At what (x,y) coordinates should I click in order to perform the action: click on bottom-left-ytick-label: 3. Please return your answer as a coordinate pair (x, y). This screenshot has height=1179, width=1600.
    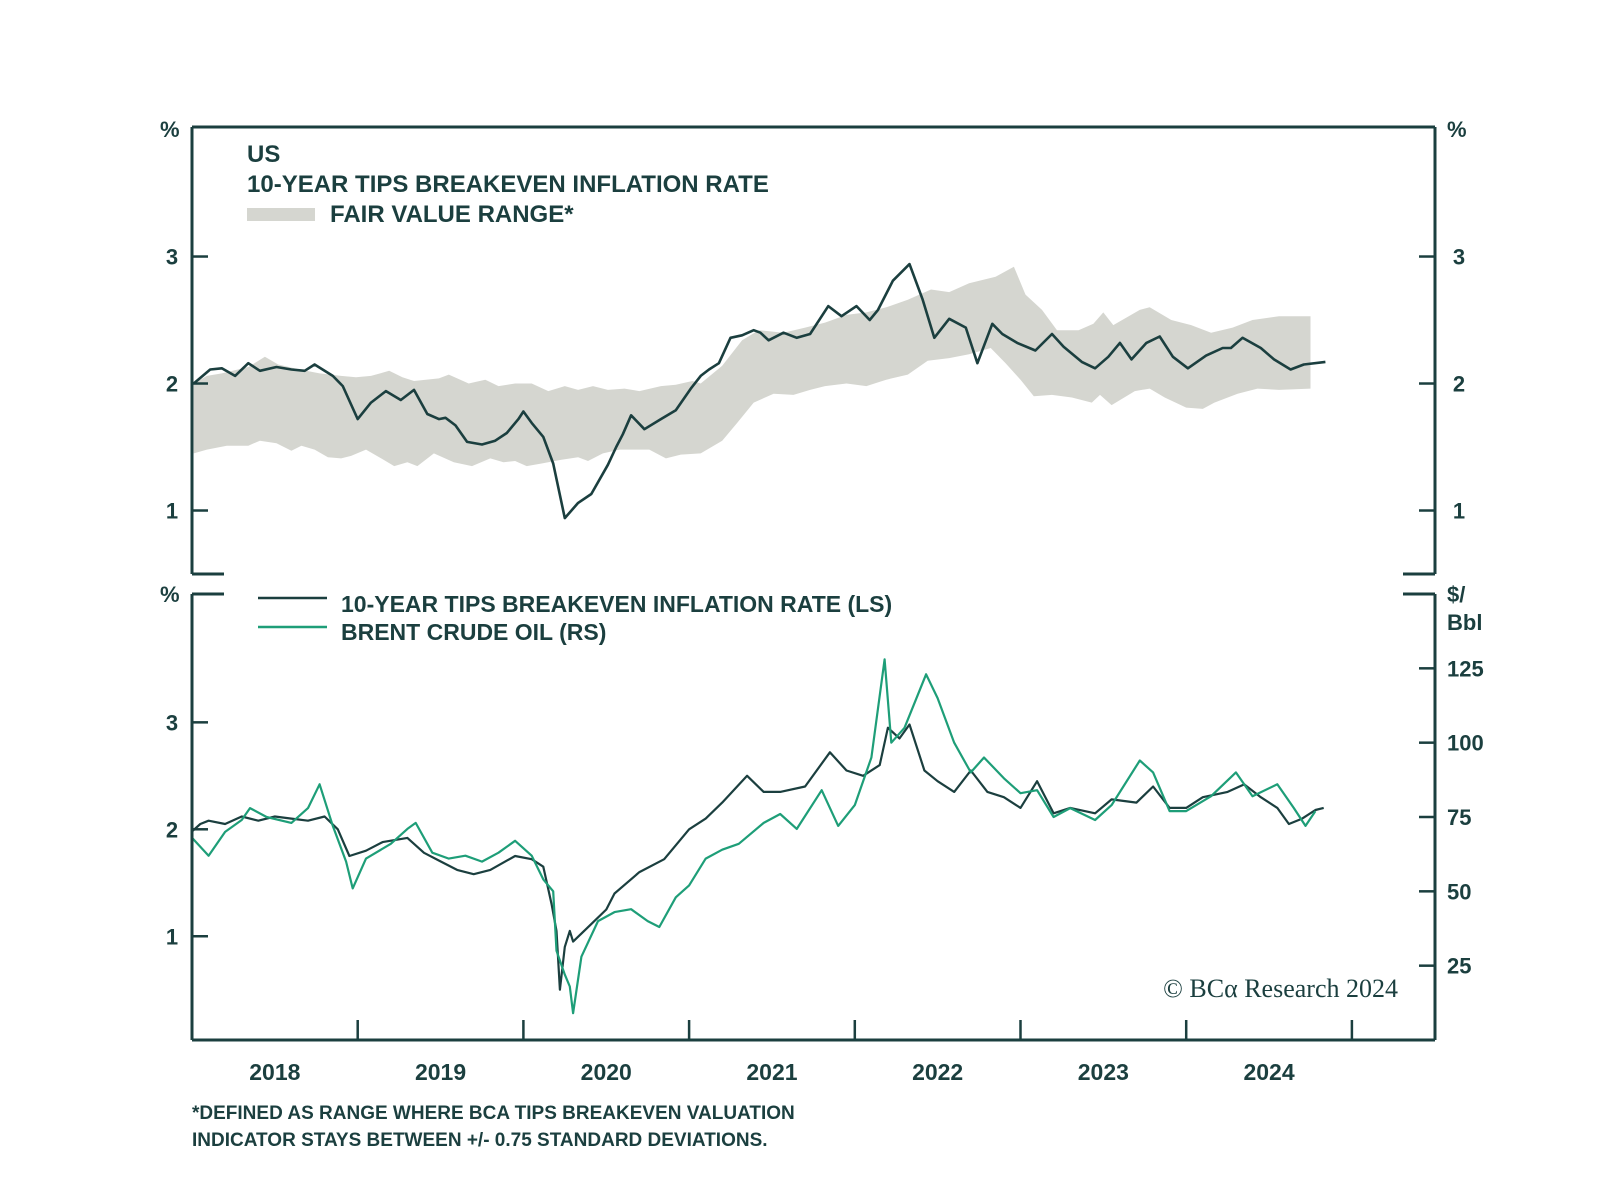
    Looking at the image, I should click on (172, 722).